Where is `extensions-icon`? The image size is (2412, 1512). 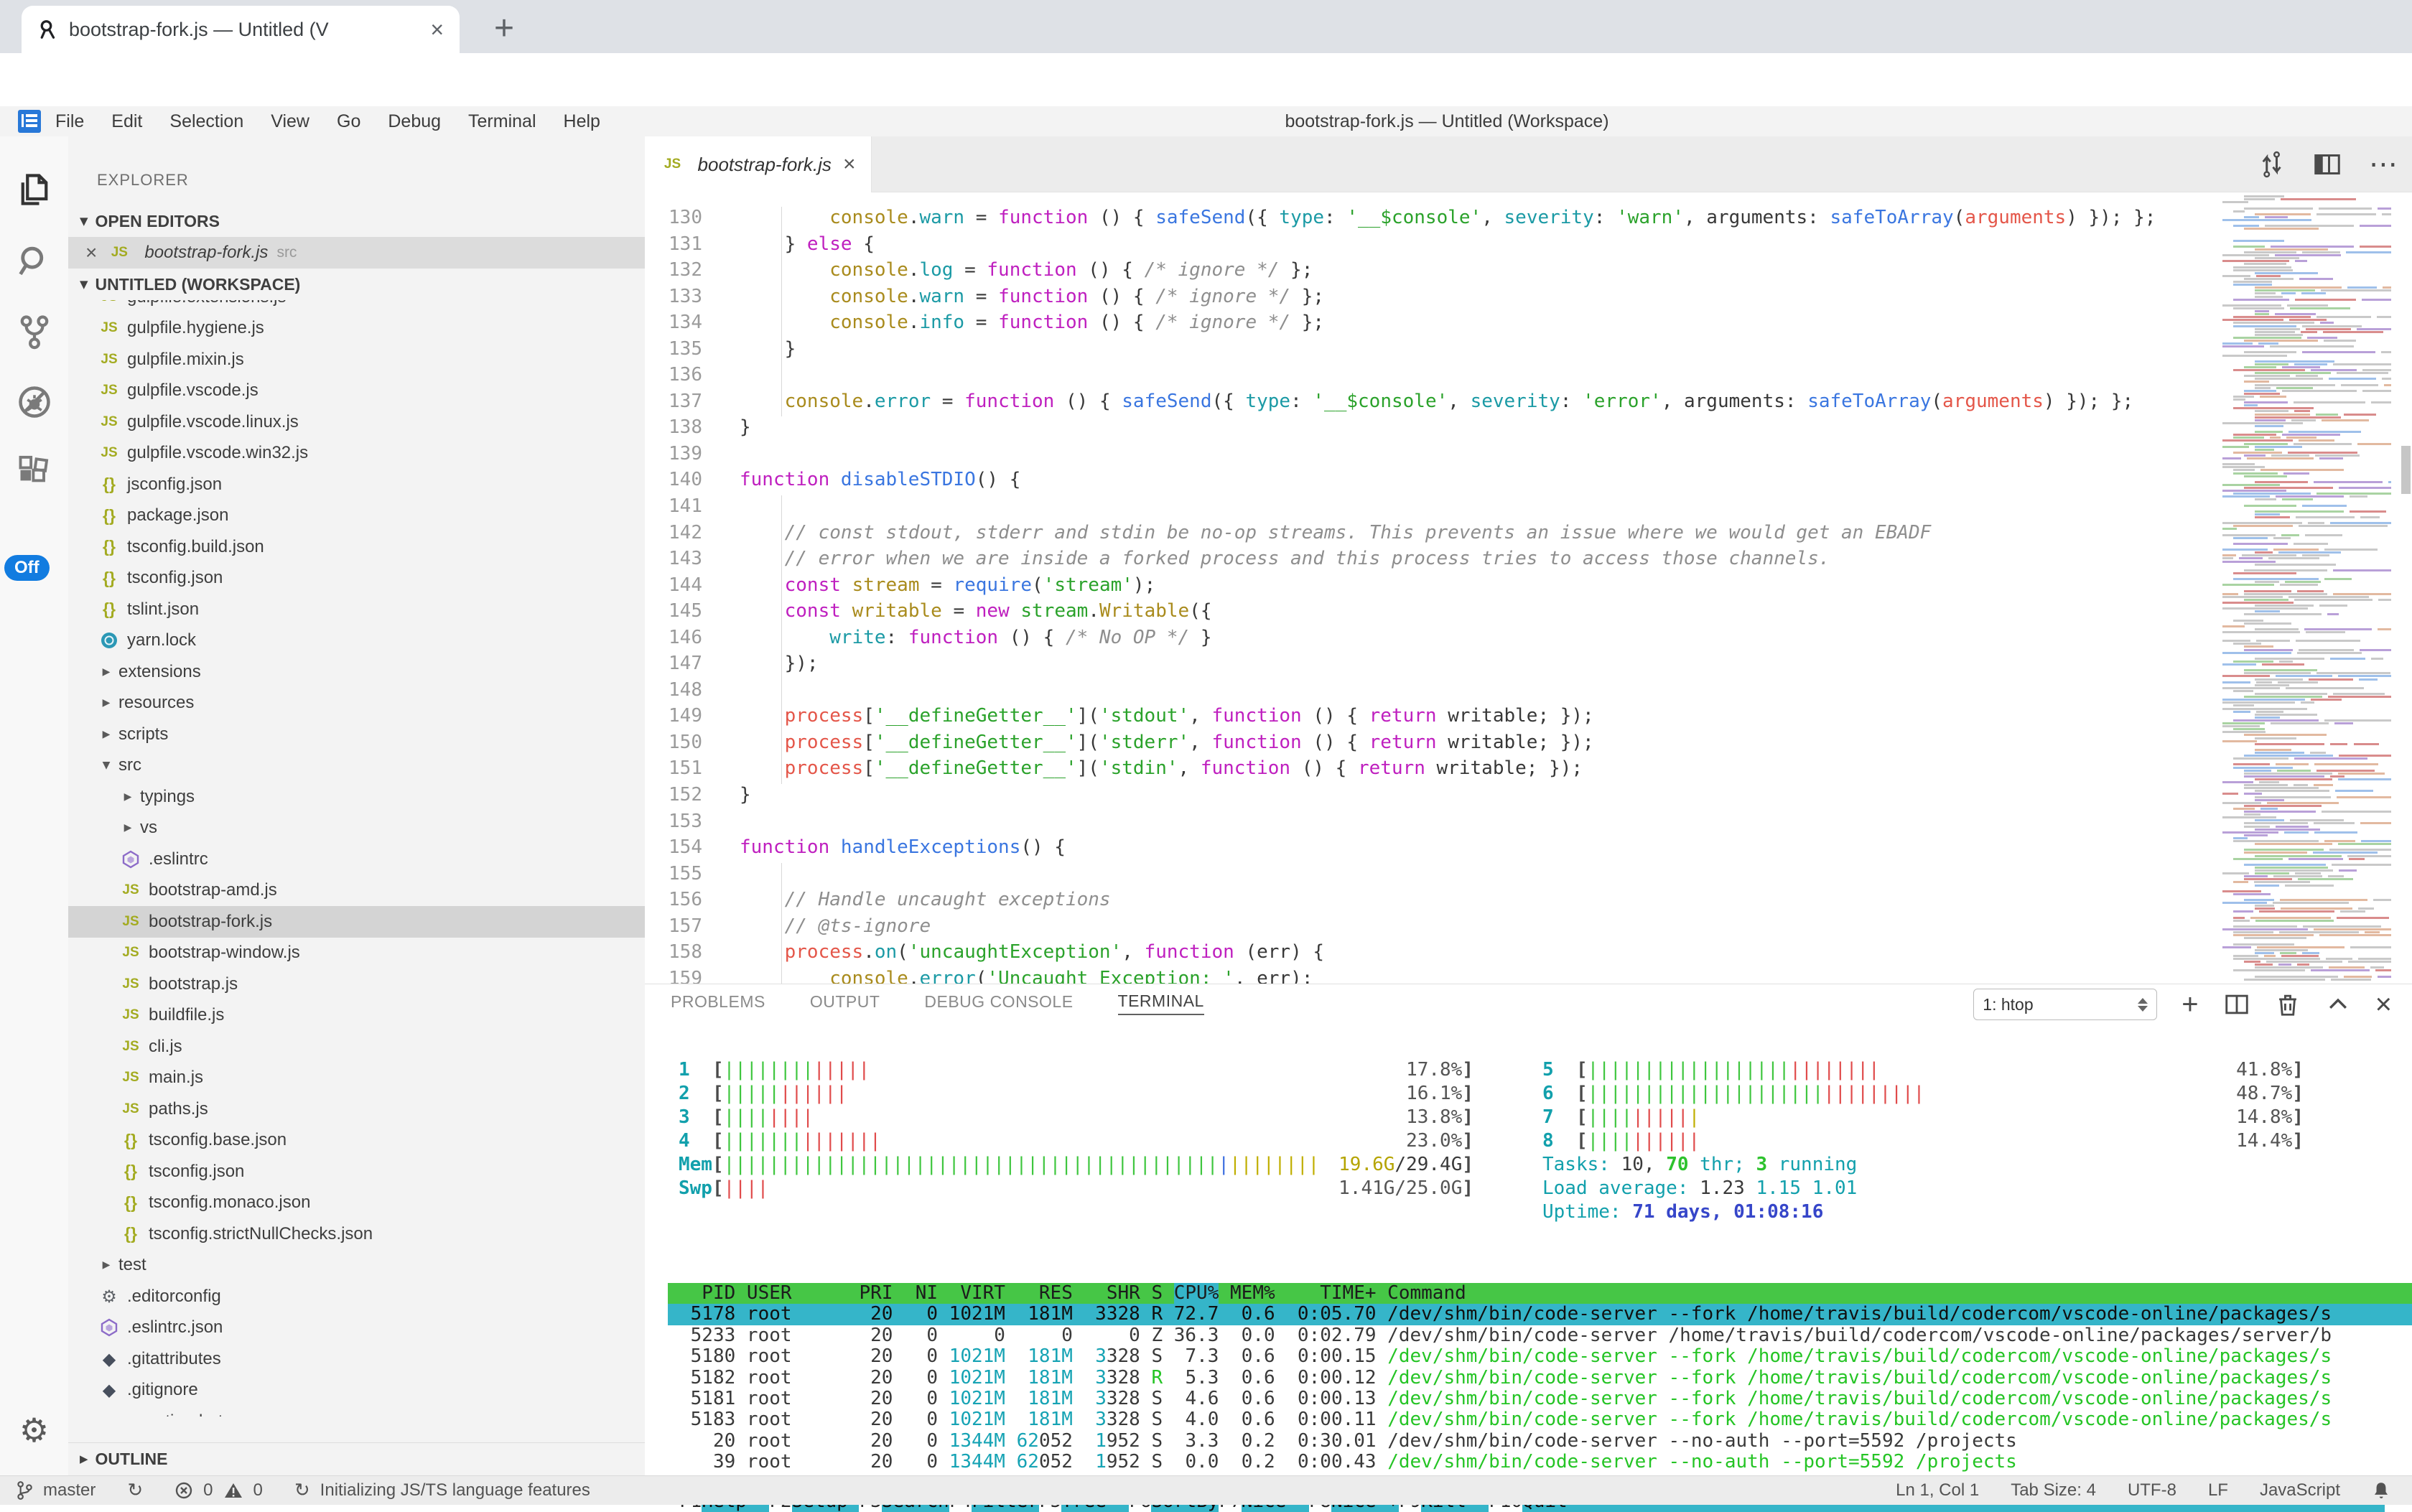
extensions-icon is located at coordinates (34, 472).